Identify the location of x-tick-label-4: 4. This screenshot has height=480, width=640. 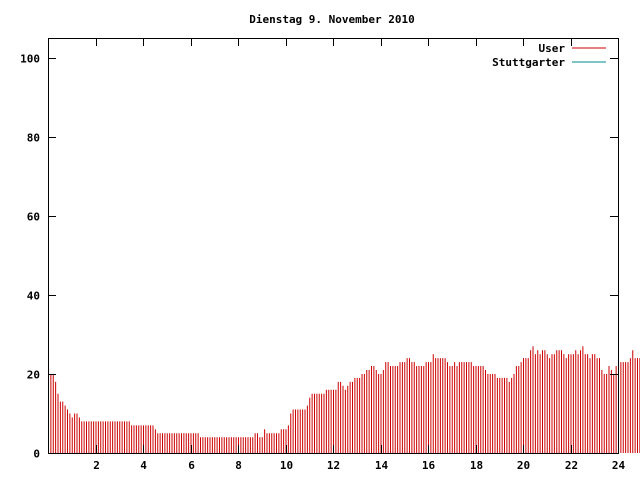
(143, 465).